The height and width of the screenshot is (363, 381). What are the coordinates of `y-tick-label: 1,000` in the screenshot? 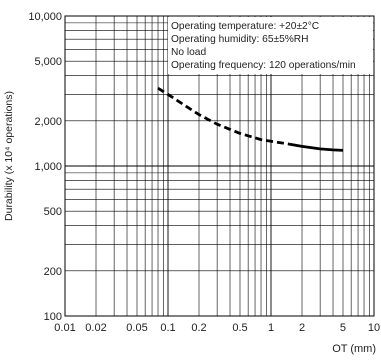 It's located at (48, 167).